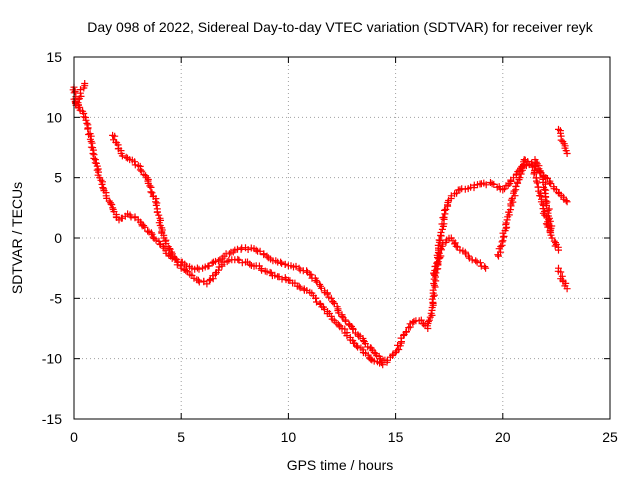  Describe the element at coordinates (58, 178) in the screenshot. I see `y-tick-label: 5` at that location.